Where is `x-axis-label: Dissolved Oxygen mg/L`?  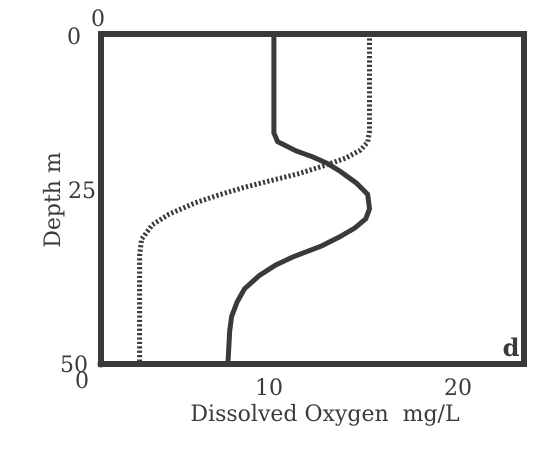 x-axis-label: Dissolved Oxygen mg/L is located at coordinates (325, 414).